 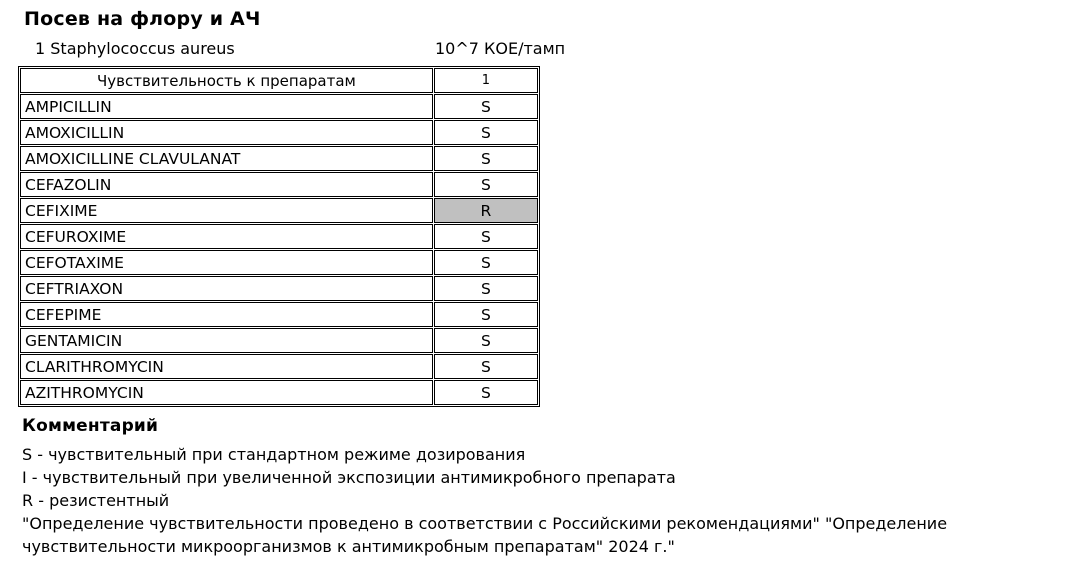 I want to click on drug-name-cell: CEFIXIME, so click(x=226, y=210).